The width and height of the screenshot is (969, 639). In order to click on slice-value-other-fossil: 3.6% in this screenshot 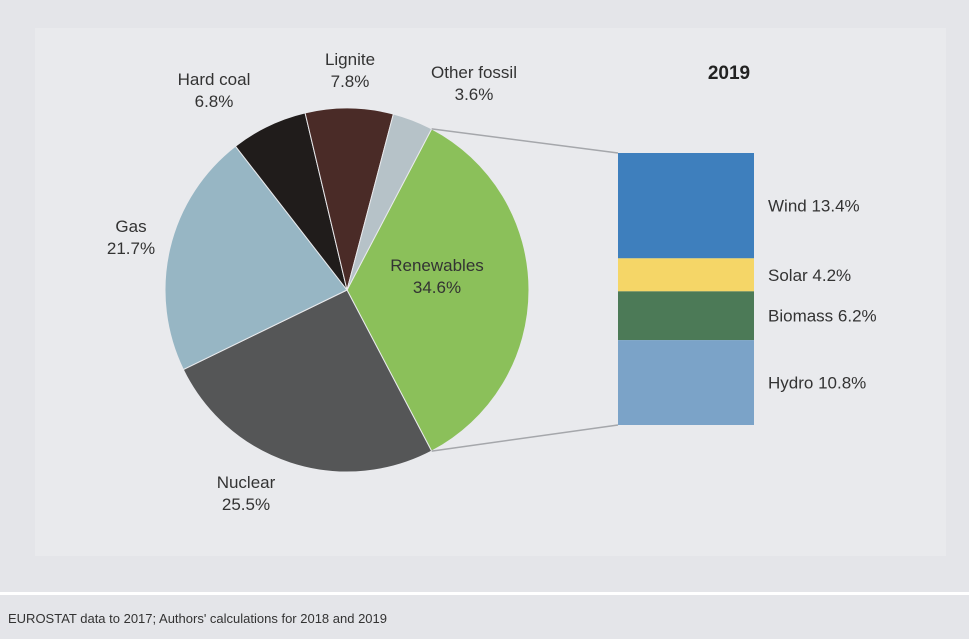, I will do `click(474, 94)`.